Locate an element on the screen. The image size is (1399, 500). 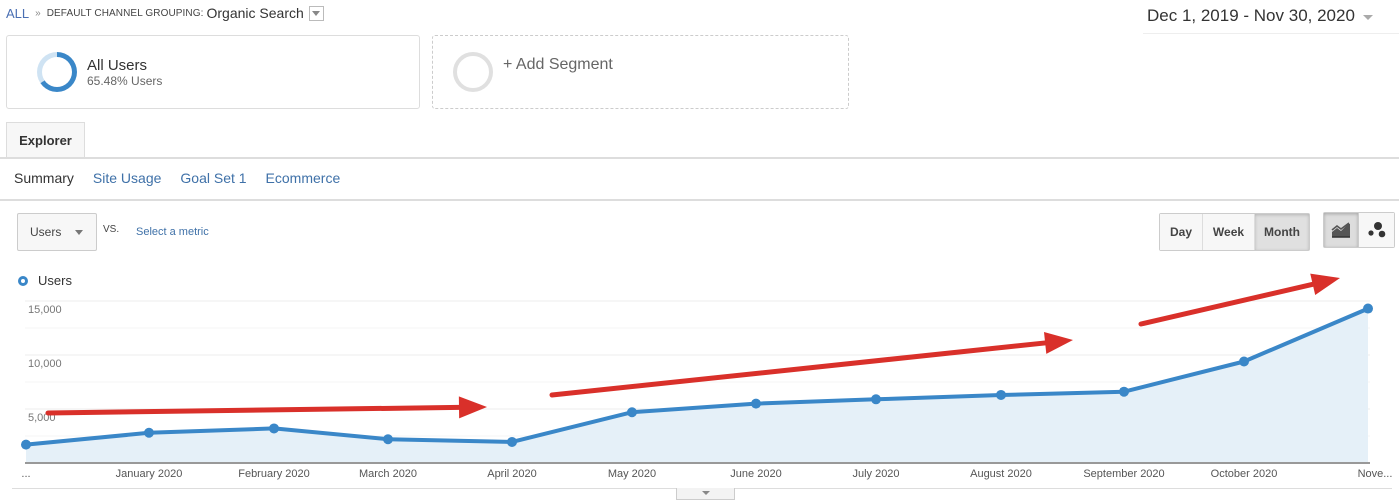
segment-ring-icon is located at coordinates (57, 72).